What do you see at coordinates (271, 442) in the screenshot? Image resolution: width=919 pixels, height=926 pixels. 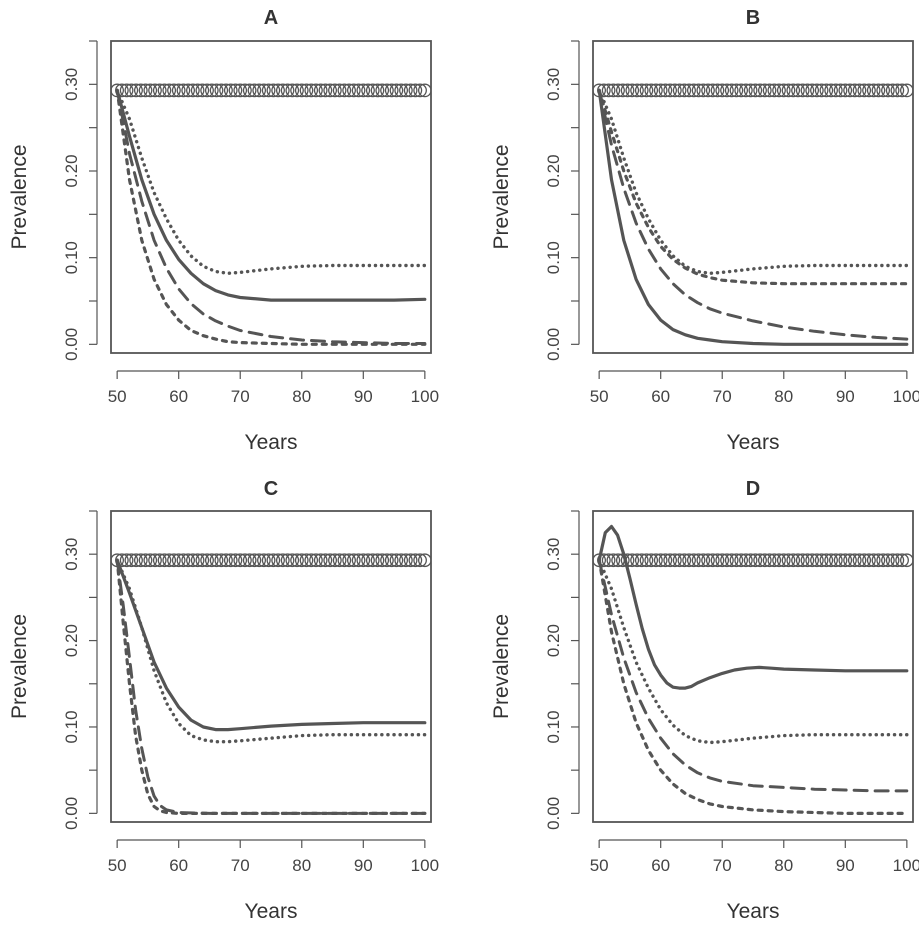 I see `x-axis-label: Years` at bounding box center [271, 442].